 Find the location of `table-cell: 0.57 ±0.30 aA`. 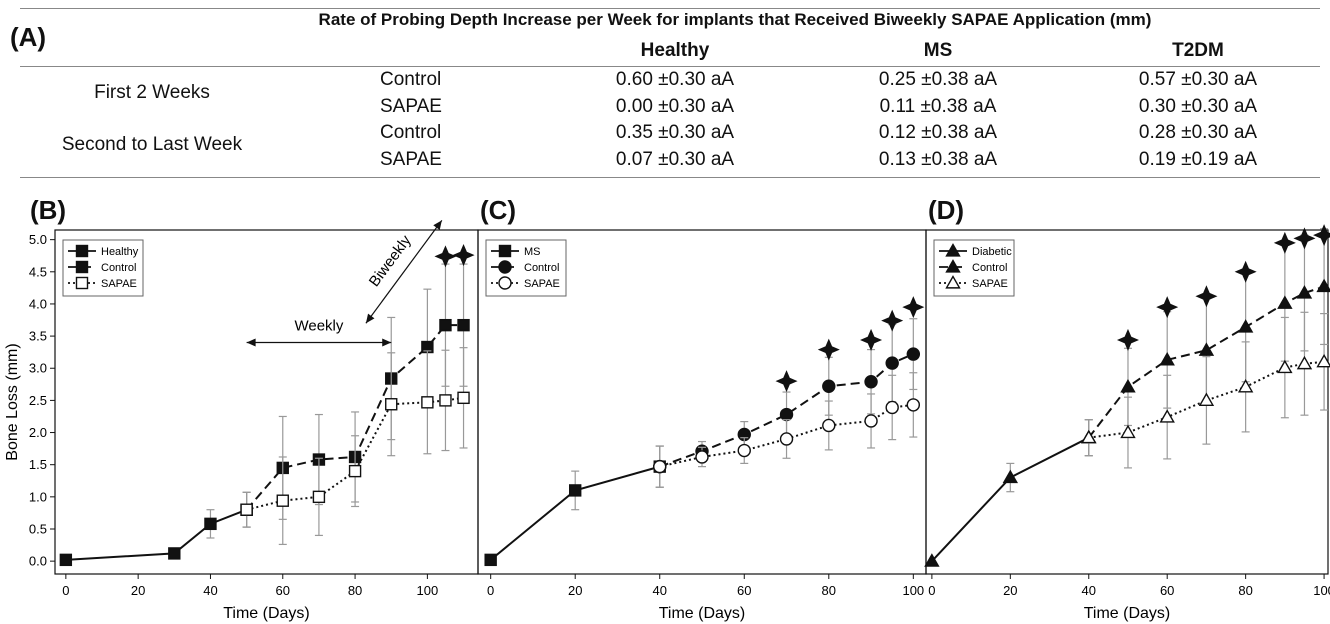

table-cell: 0.57 ±0.30 aA is located at coordinates (1198, 79).